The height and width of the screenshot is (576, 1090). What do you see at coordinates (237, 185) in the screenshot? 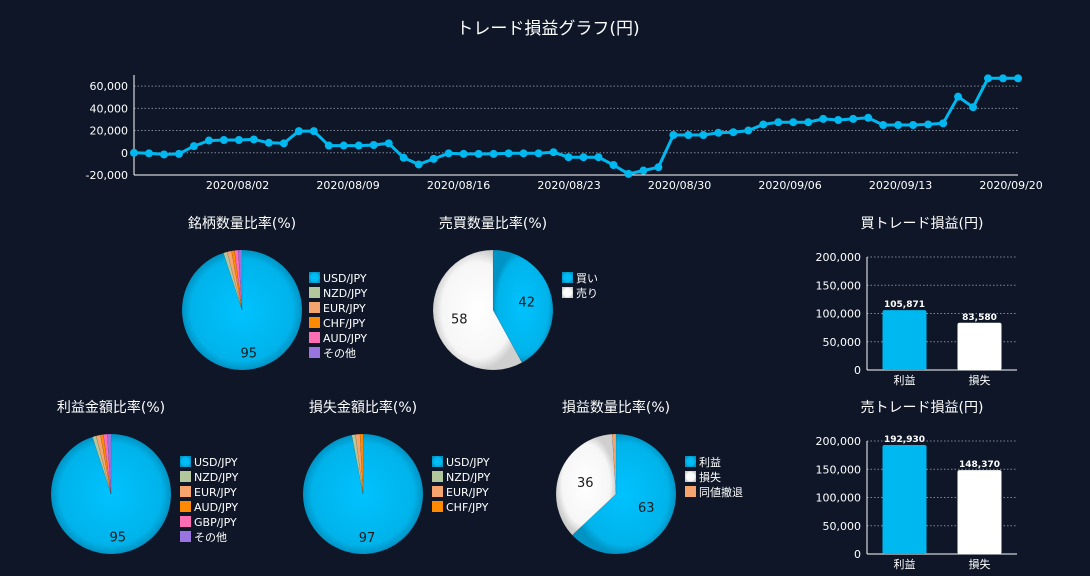
I see `line-x-tick-label: 2020/08/02` at bounding box center [237, 185].